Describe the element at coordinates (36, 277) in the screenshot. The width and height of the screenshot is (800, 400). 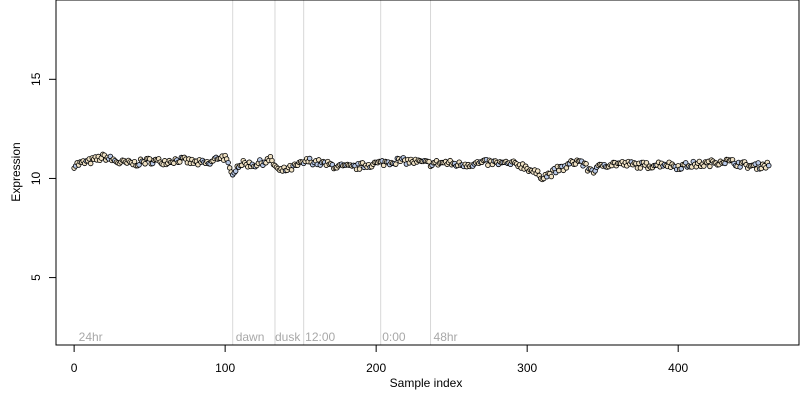
I see `y-tick-label: 5` at that location.